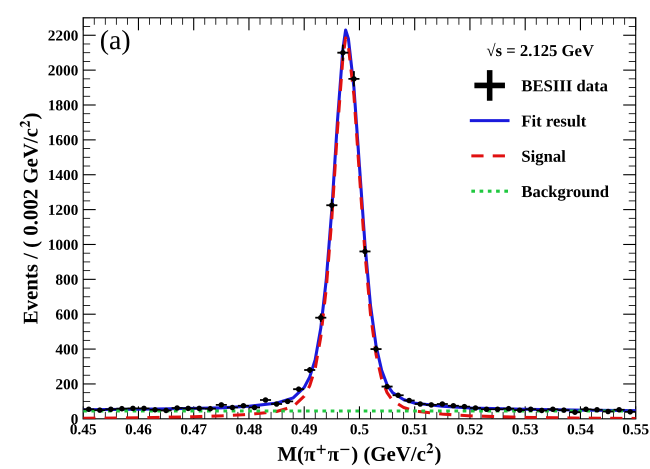 This screenshot has width=650, height=469. I want to click on legend-label: Signal, so click(544, 158).